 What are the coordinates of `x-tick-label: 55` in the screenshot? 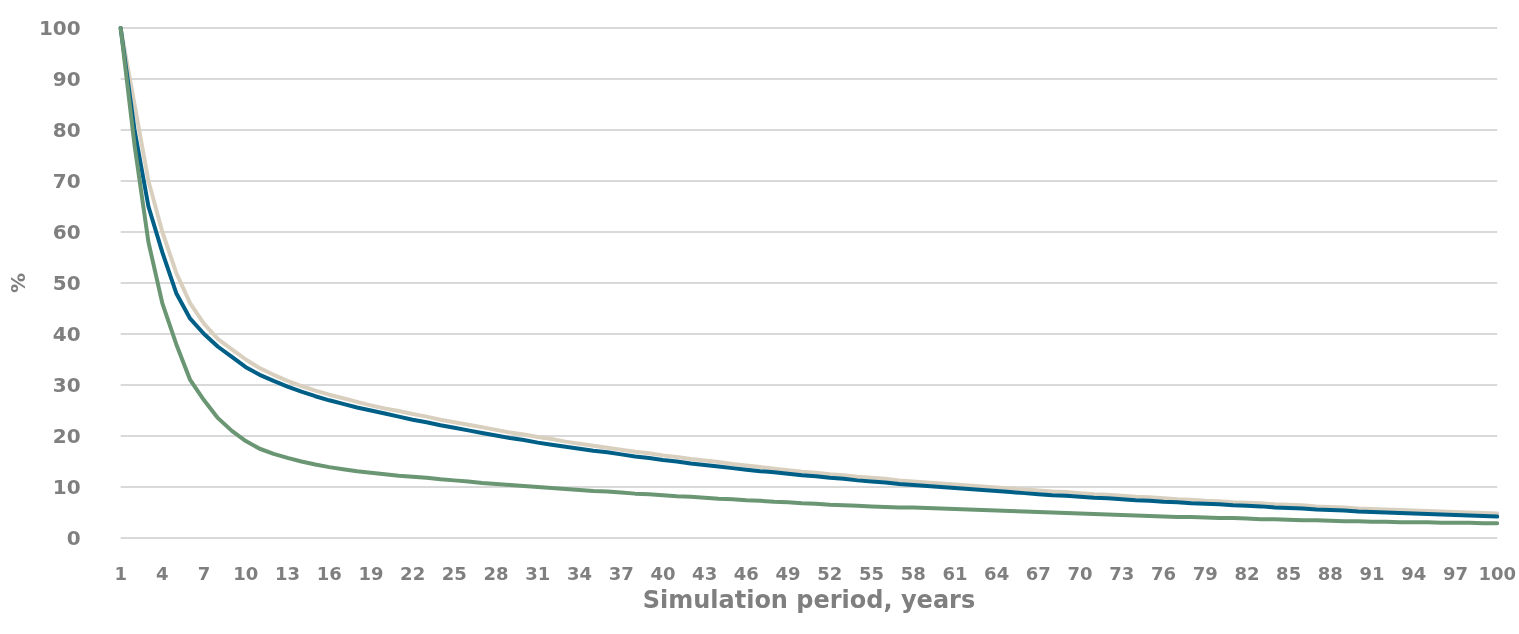 It's located at (871, 573).